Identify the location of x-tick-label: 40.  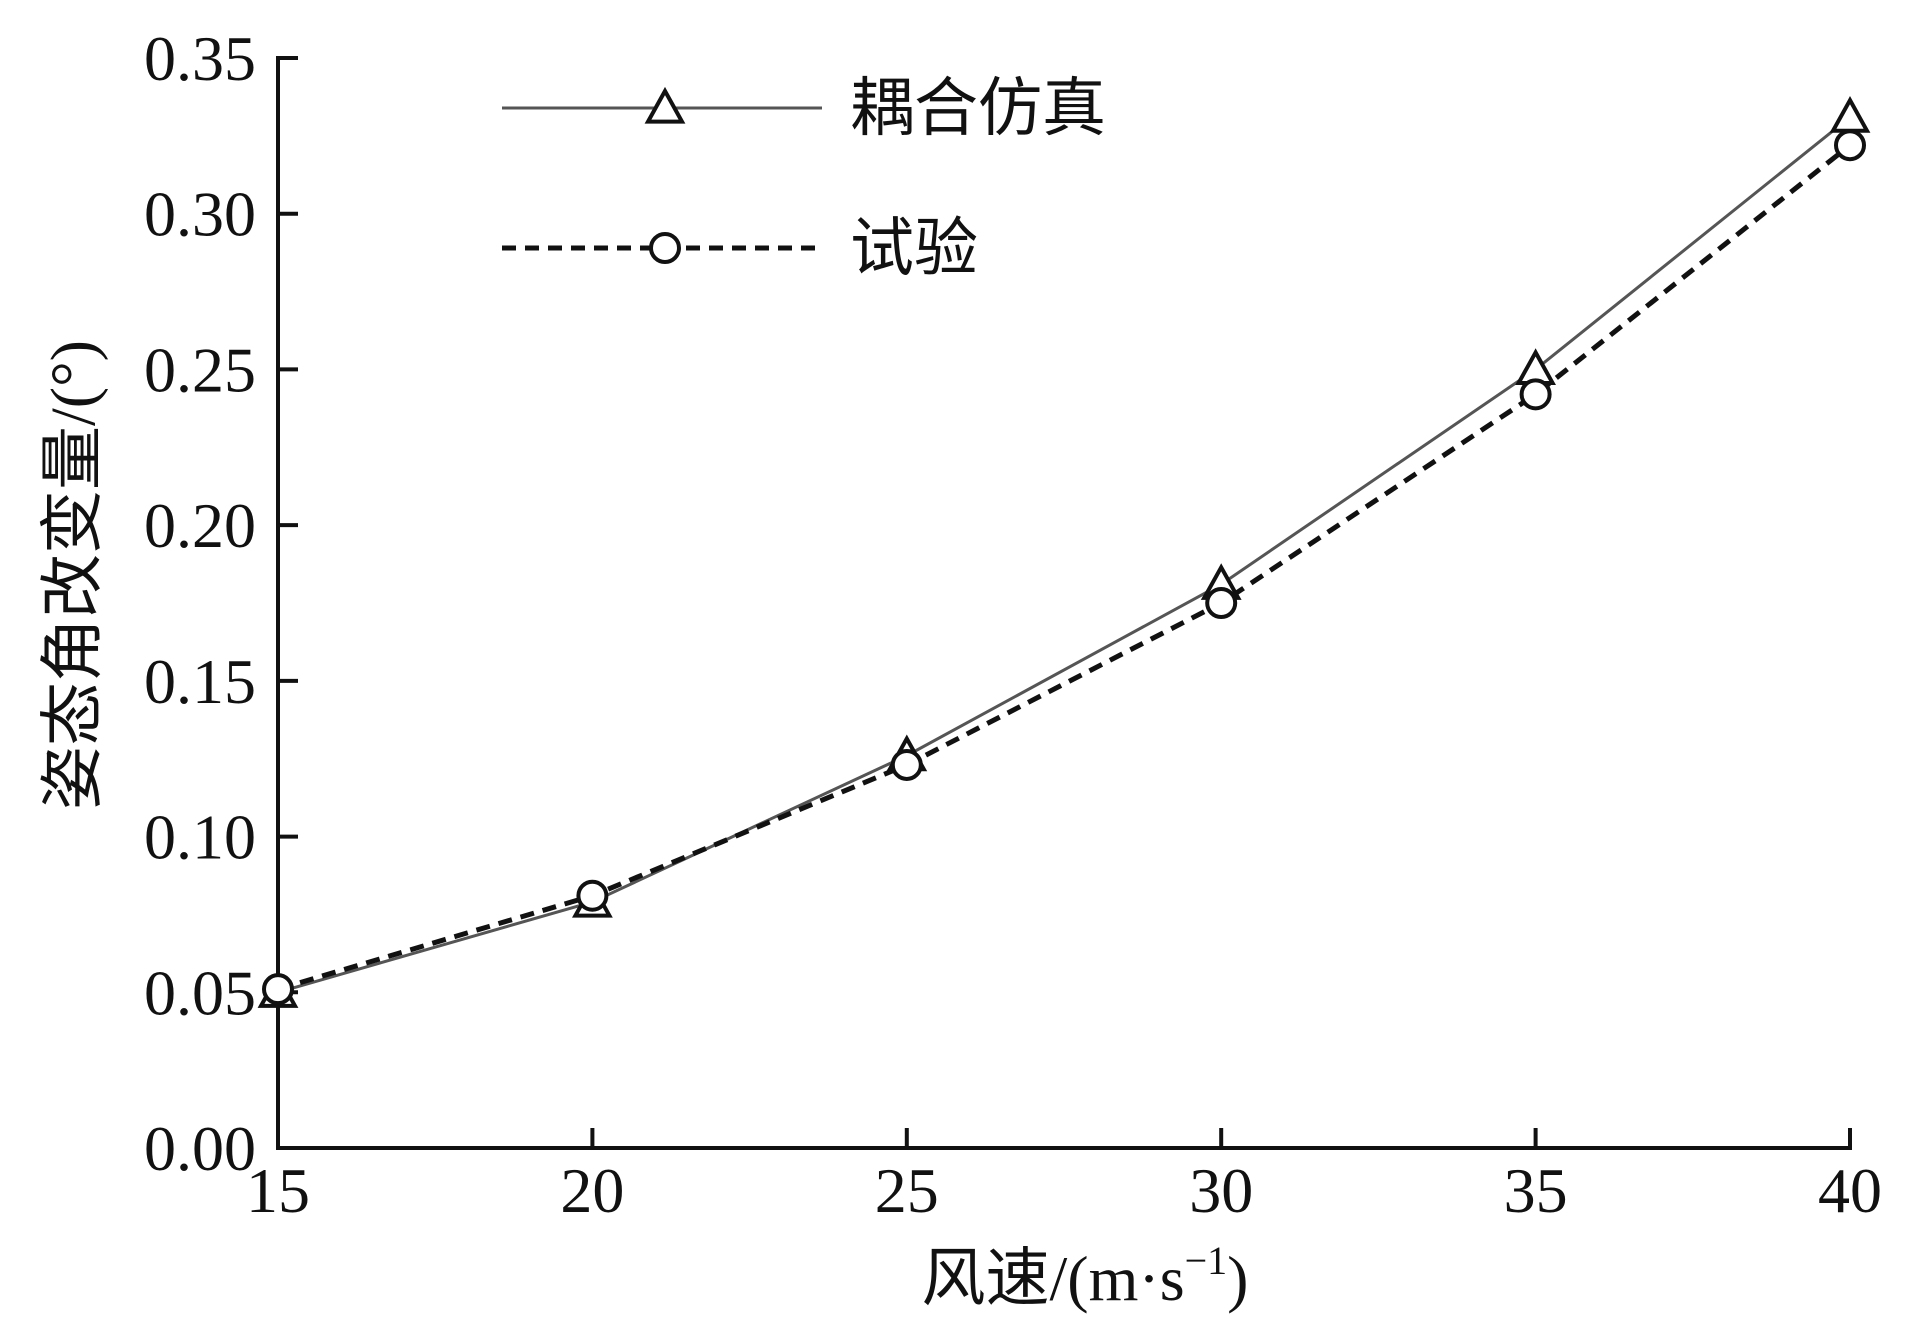
(1850, 1190).